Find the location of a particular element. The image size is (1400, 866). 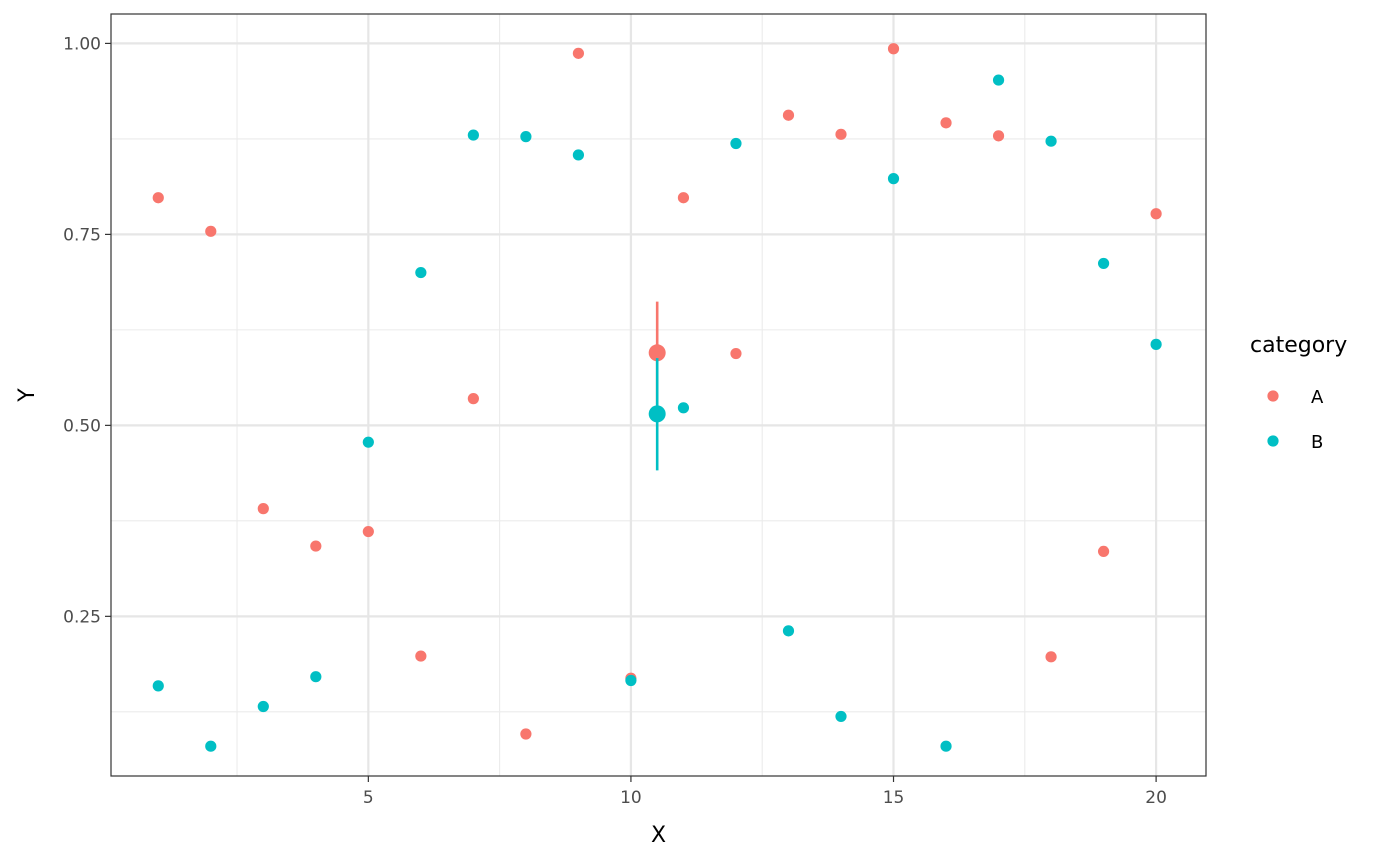

summary-pointranges is located at coordinates (657, 386).